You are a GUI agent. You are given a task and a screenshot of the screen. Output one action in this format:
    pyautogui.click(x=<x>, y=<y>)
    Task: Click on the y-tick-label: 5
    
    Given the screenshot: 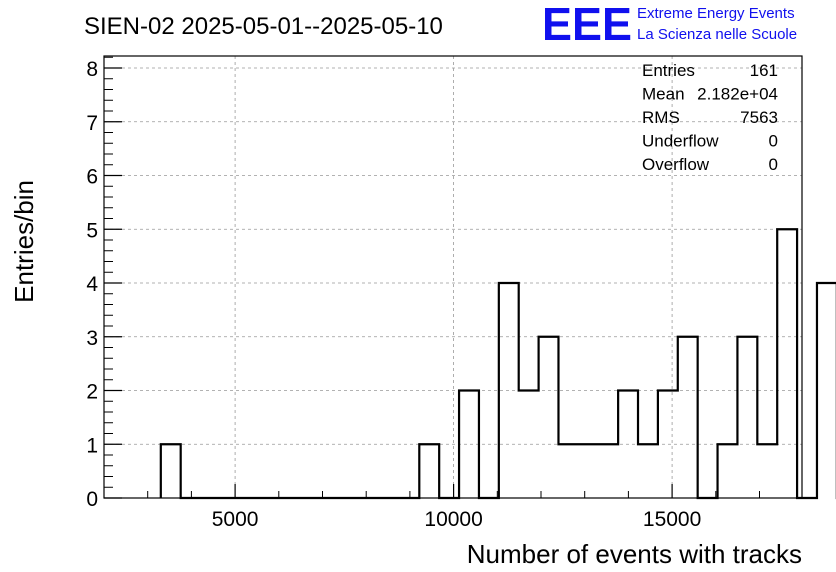 What is the action you would take?
    pyautogui.click(x=92, y=230)
    